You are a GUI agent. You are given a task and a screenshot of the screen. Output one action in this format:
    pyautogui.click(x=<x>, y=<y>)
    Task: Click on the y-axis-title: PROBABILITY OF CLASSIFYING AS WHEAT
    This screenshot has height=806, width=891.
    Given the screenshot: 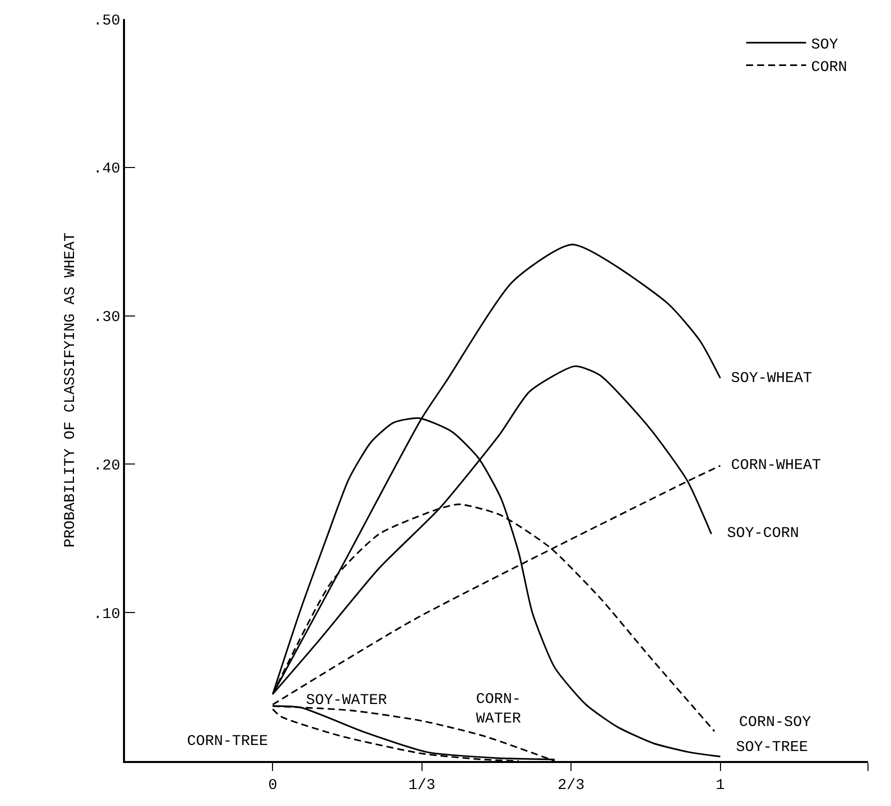 What is the action you would take?
    pyautogui.click(x=70, y=390)
    